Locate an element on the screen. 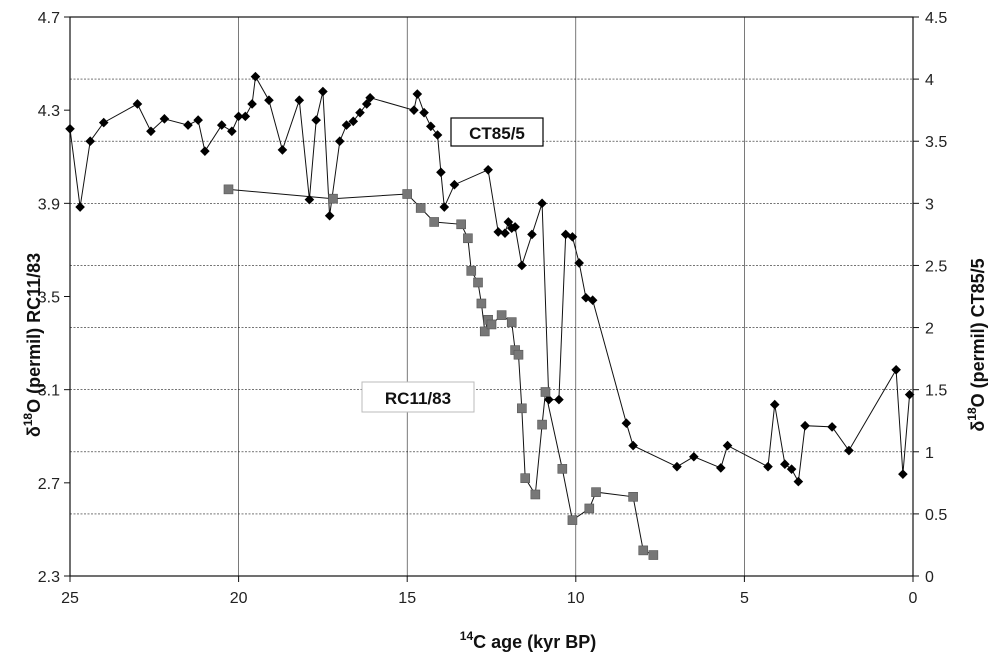  x-tick-label: 15 is located at coordinates (407, 598).